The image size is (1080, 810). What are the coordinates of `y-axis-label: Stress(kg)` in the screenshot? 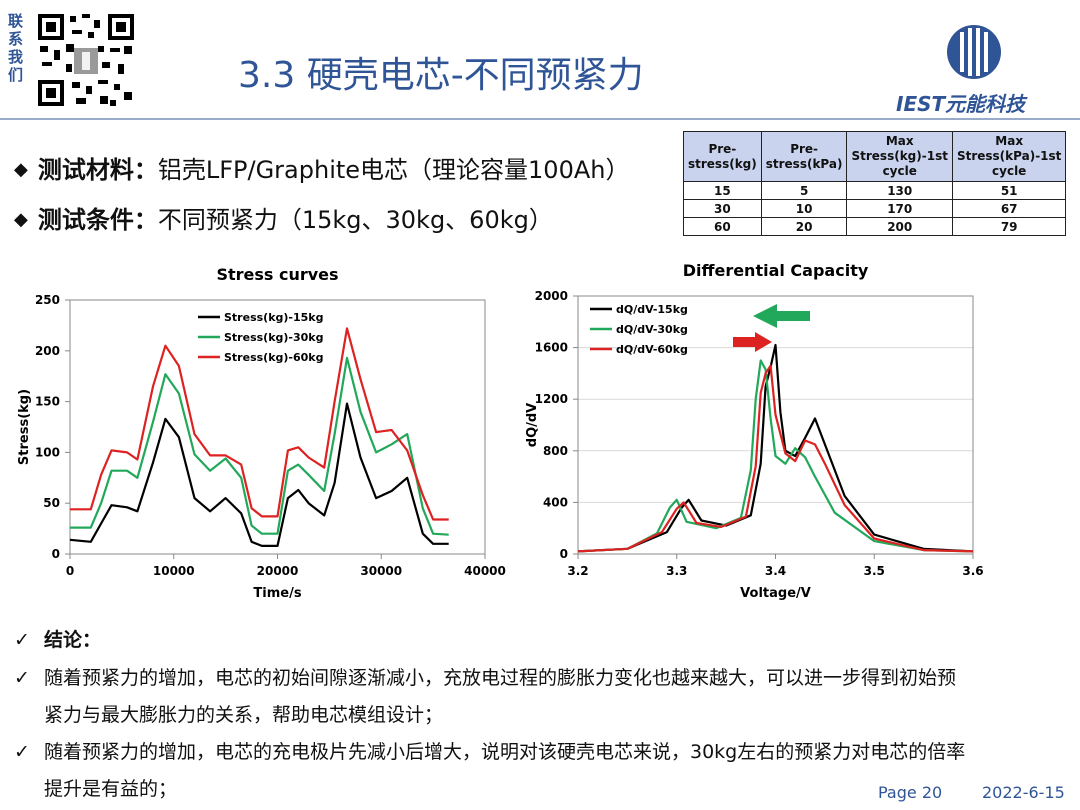 It's located at (24, 427).